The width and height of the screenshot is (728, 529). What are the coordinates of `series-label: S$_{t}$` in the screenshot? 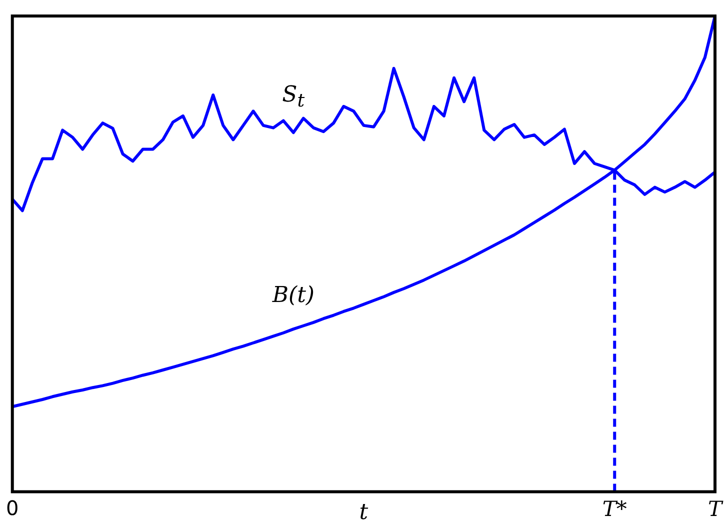 It's located at (293, 97).